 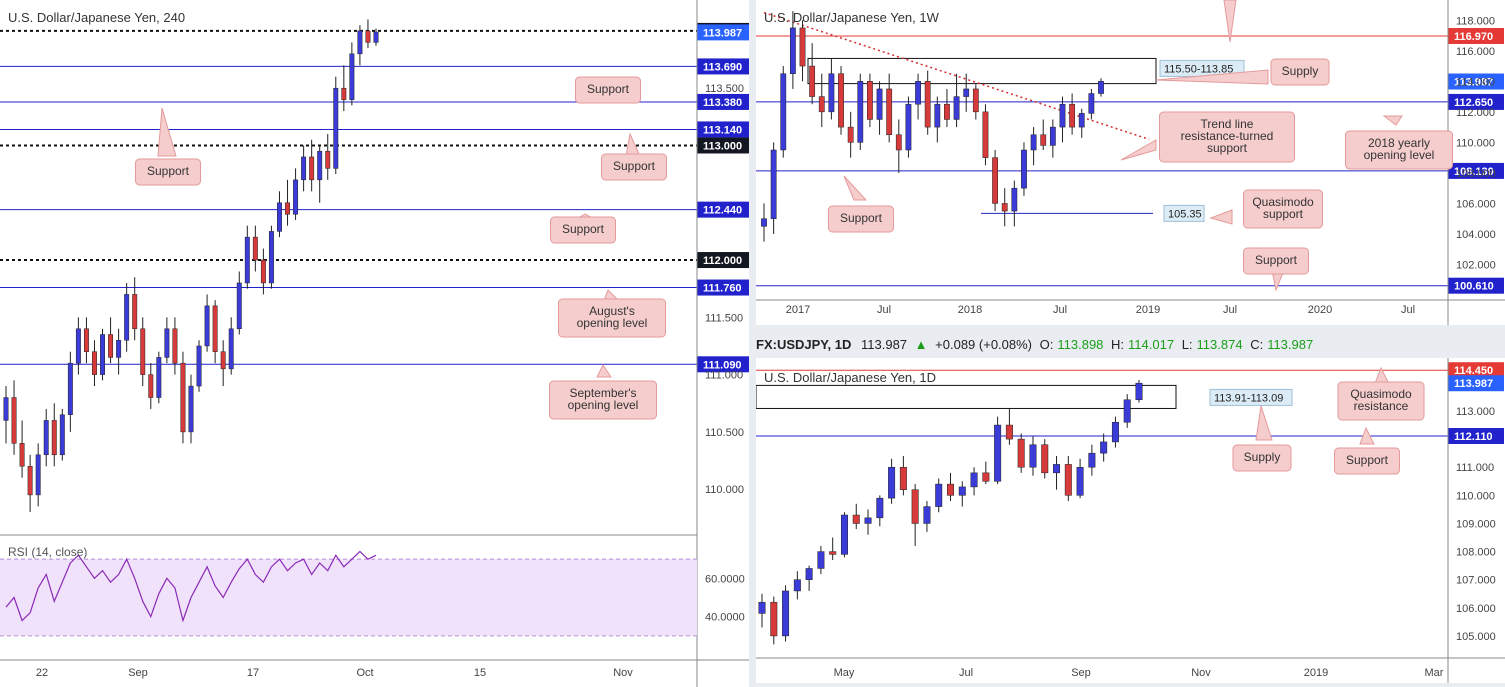 What do you see at coordinates (1473, 384) in the screenshot?
I see `d1-price-tag-label: 113.987` at bounding box center [1473, 384].